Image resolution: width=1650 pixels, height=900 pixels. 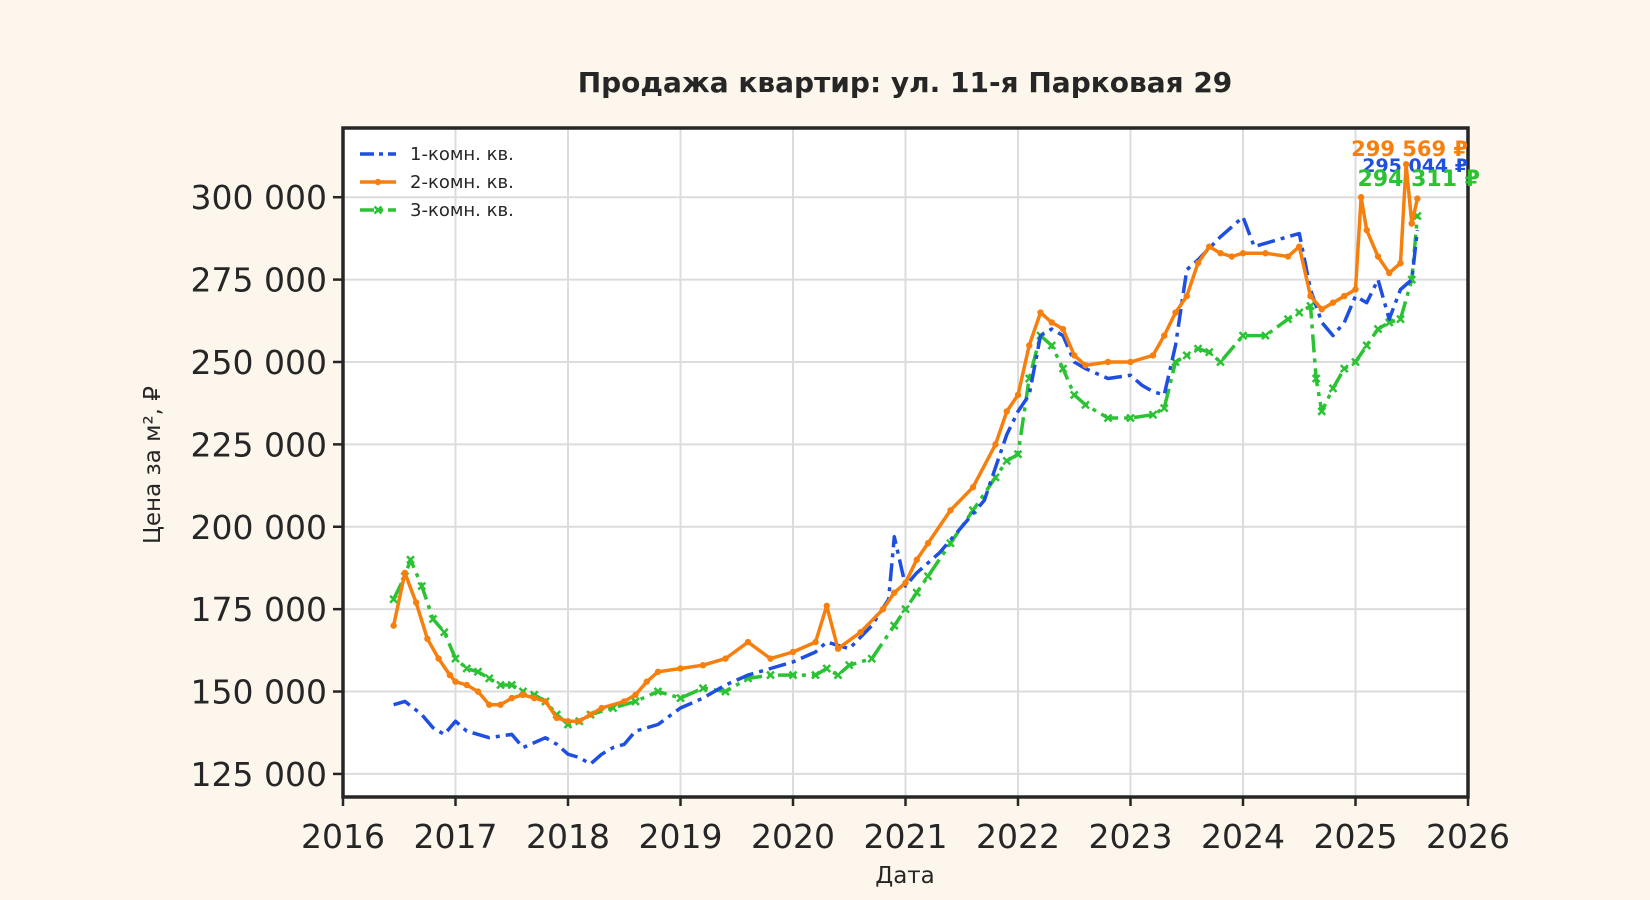 What do you see at coordinates (437, 210) in the screenshot?
I see `legend-item: 3-комн. кв.` at bounding box center [437, 210].